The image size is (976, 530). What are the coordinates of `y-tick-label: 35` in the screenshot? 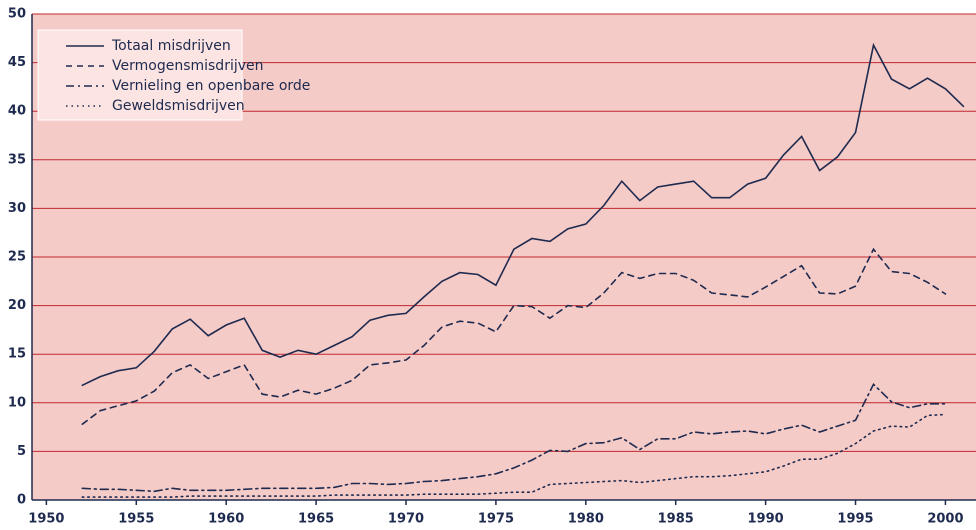 It's located at (17, 159).